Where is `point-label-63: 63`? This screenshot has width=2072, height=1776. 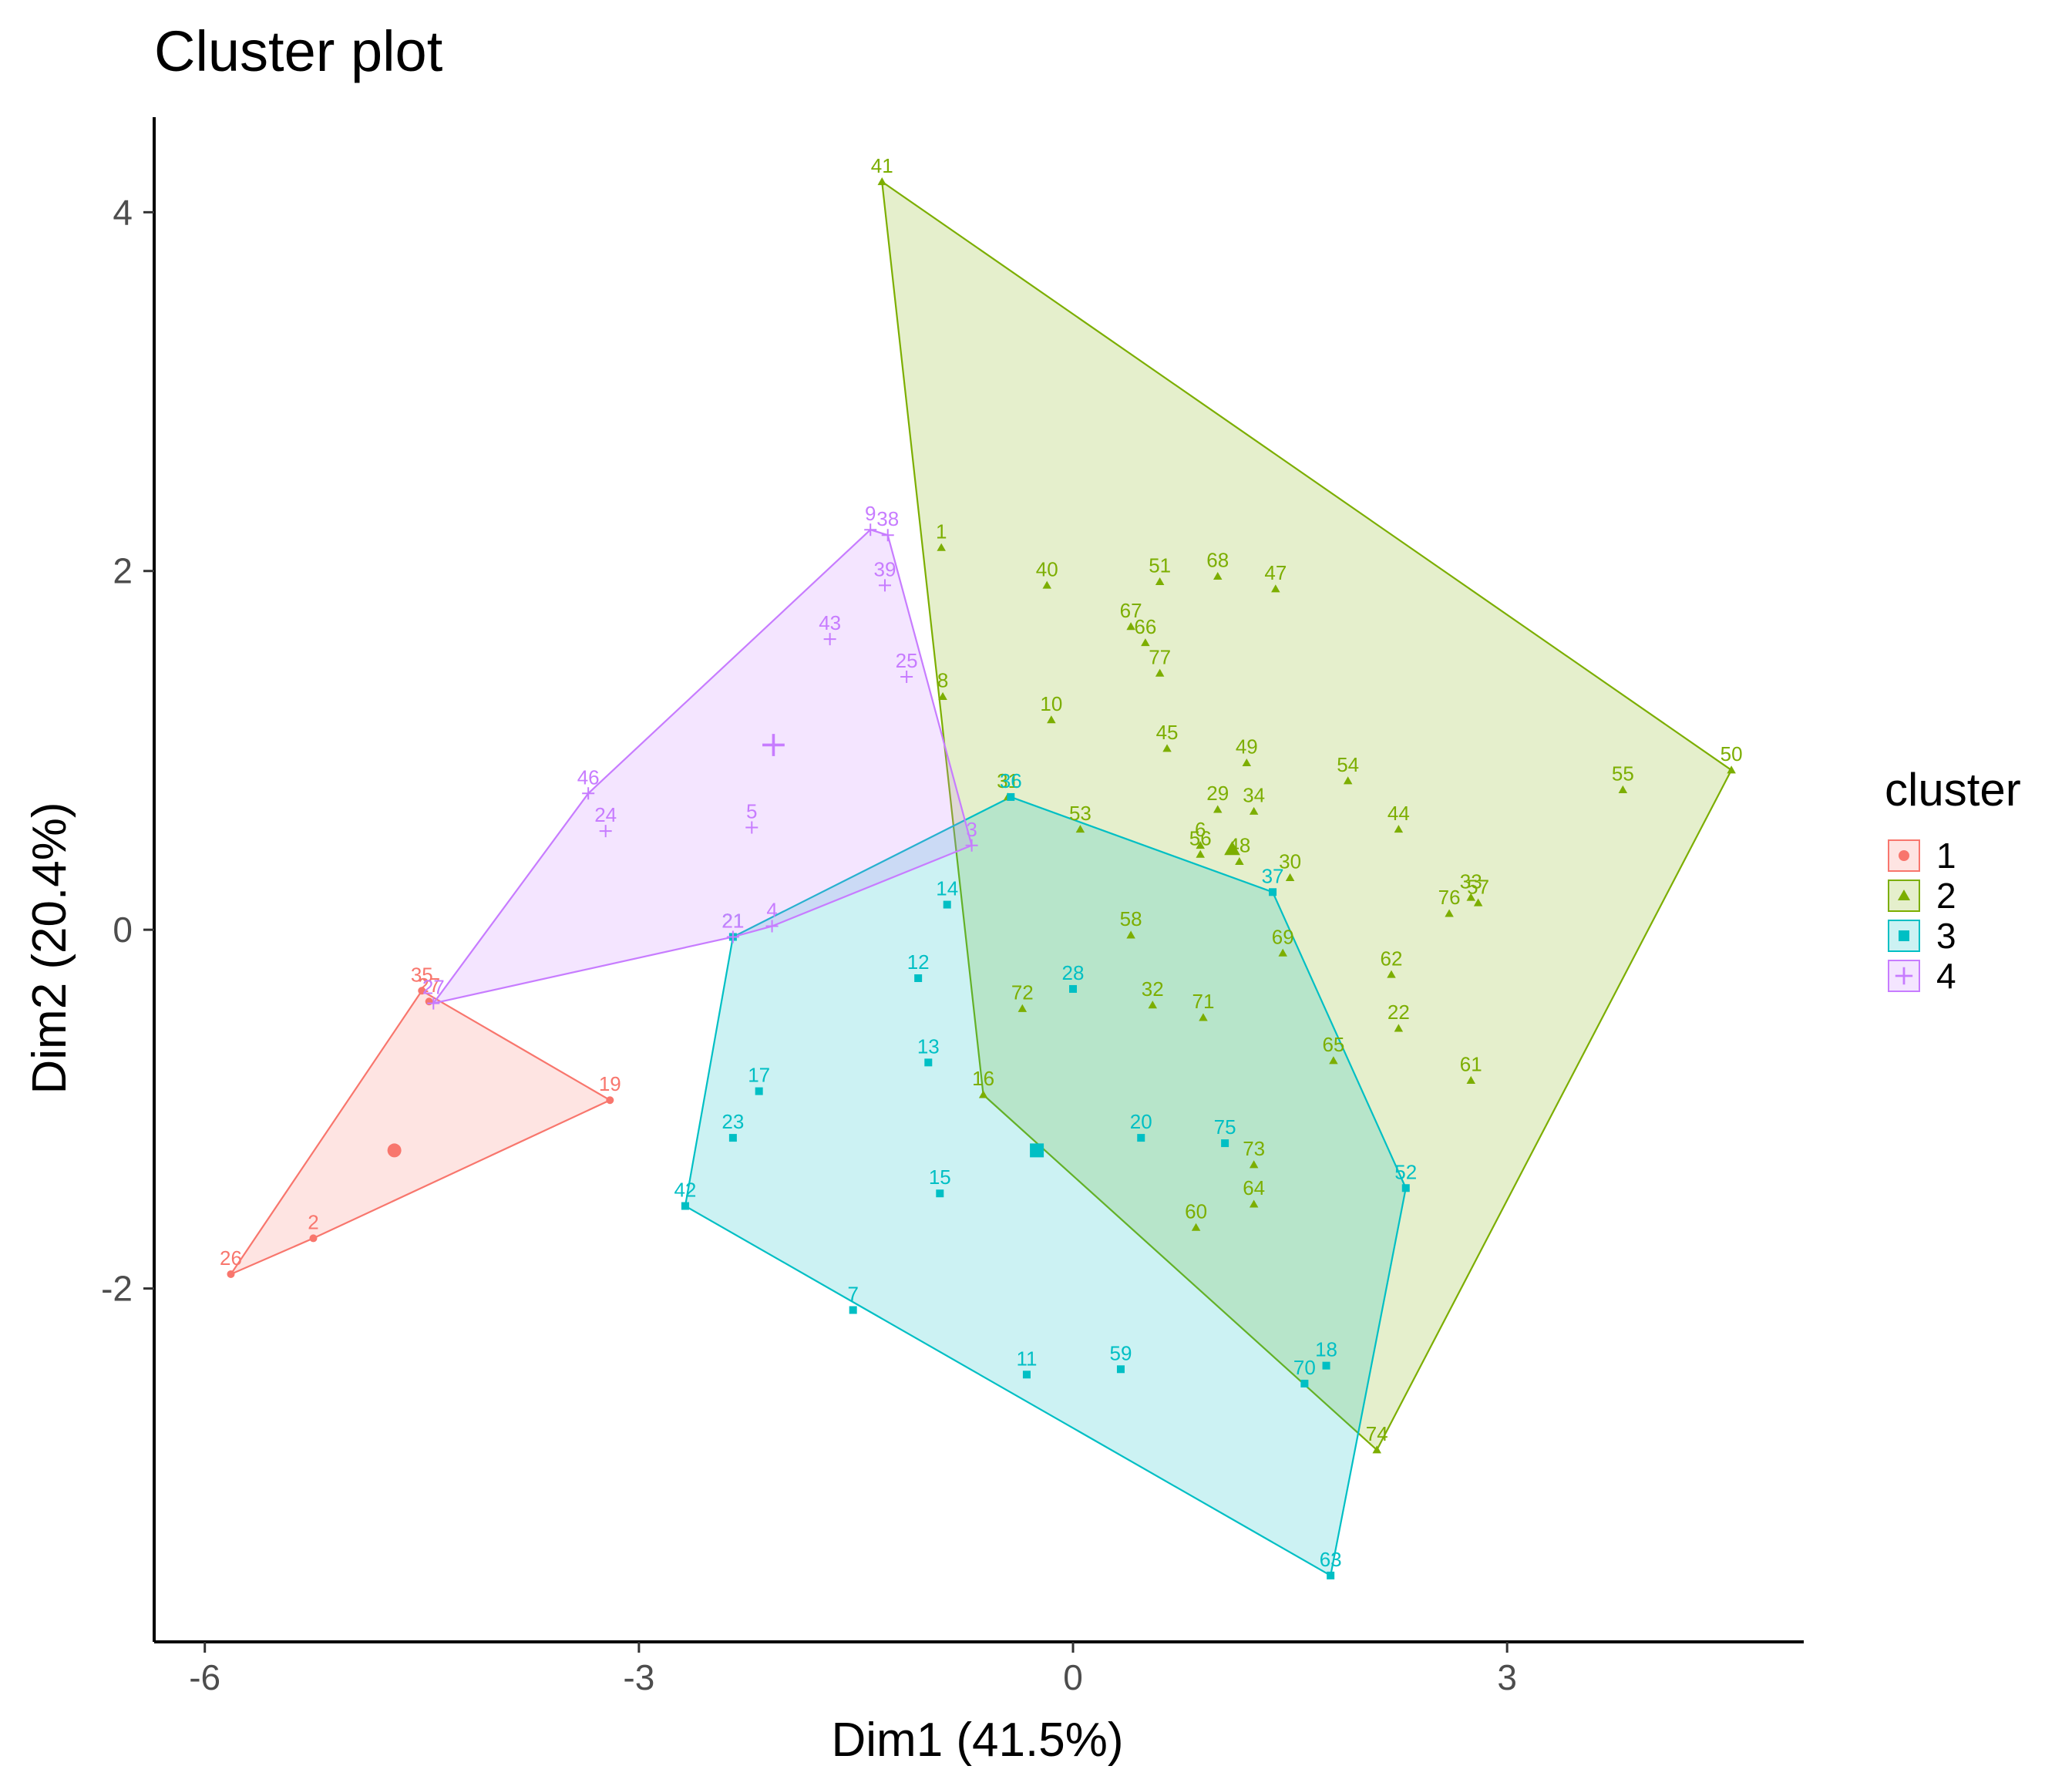 point-label-63: 63 is located at coordinates (1331, 1560).